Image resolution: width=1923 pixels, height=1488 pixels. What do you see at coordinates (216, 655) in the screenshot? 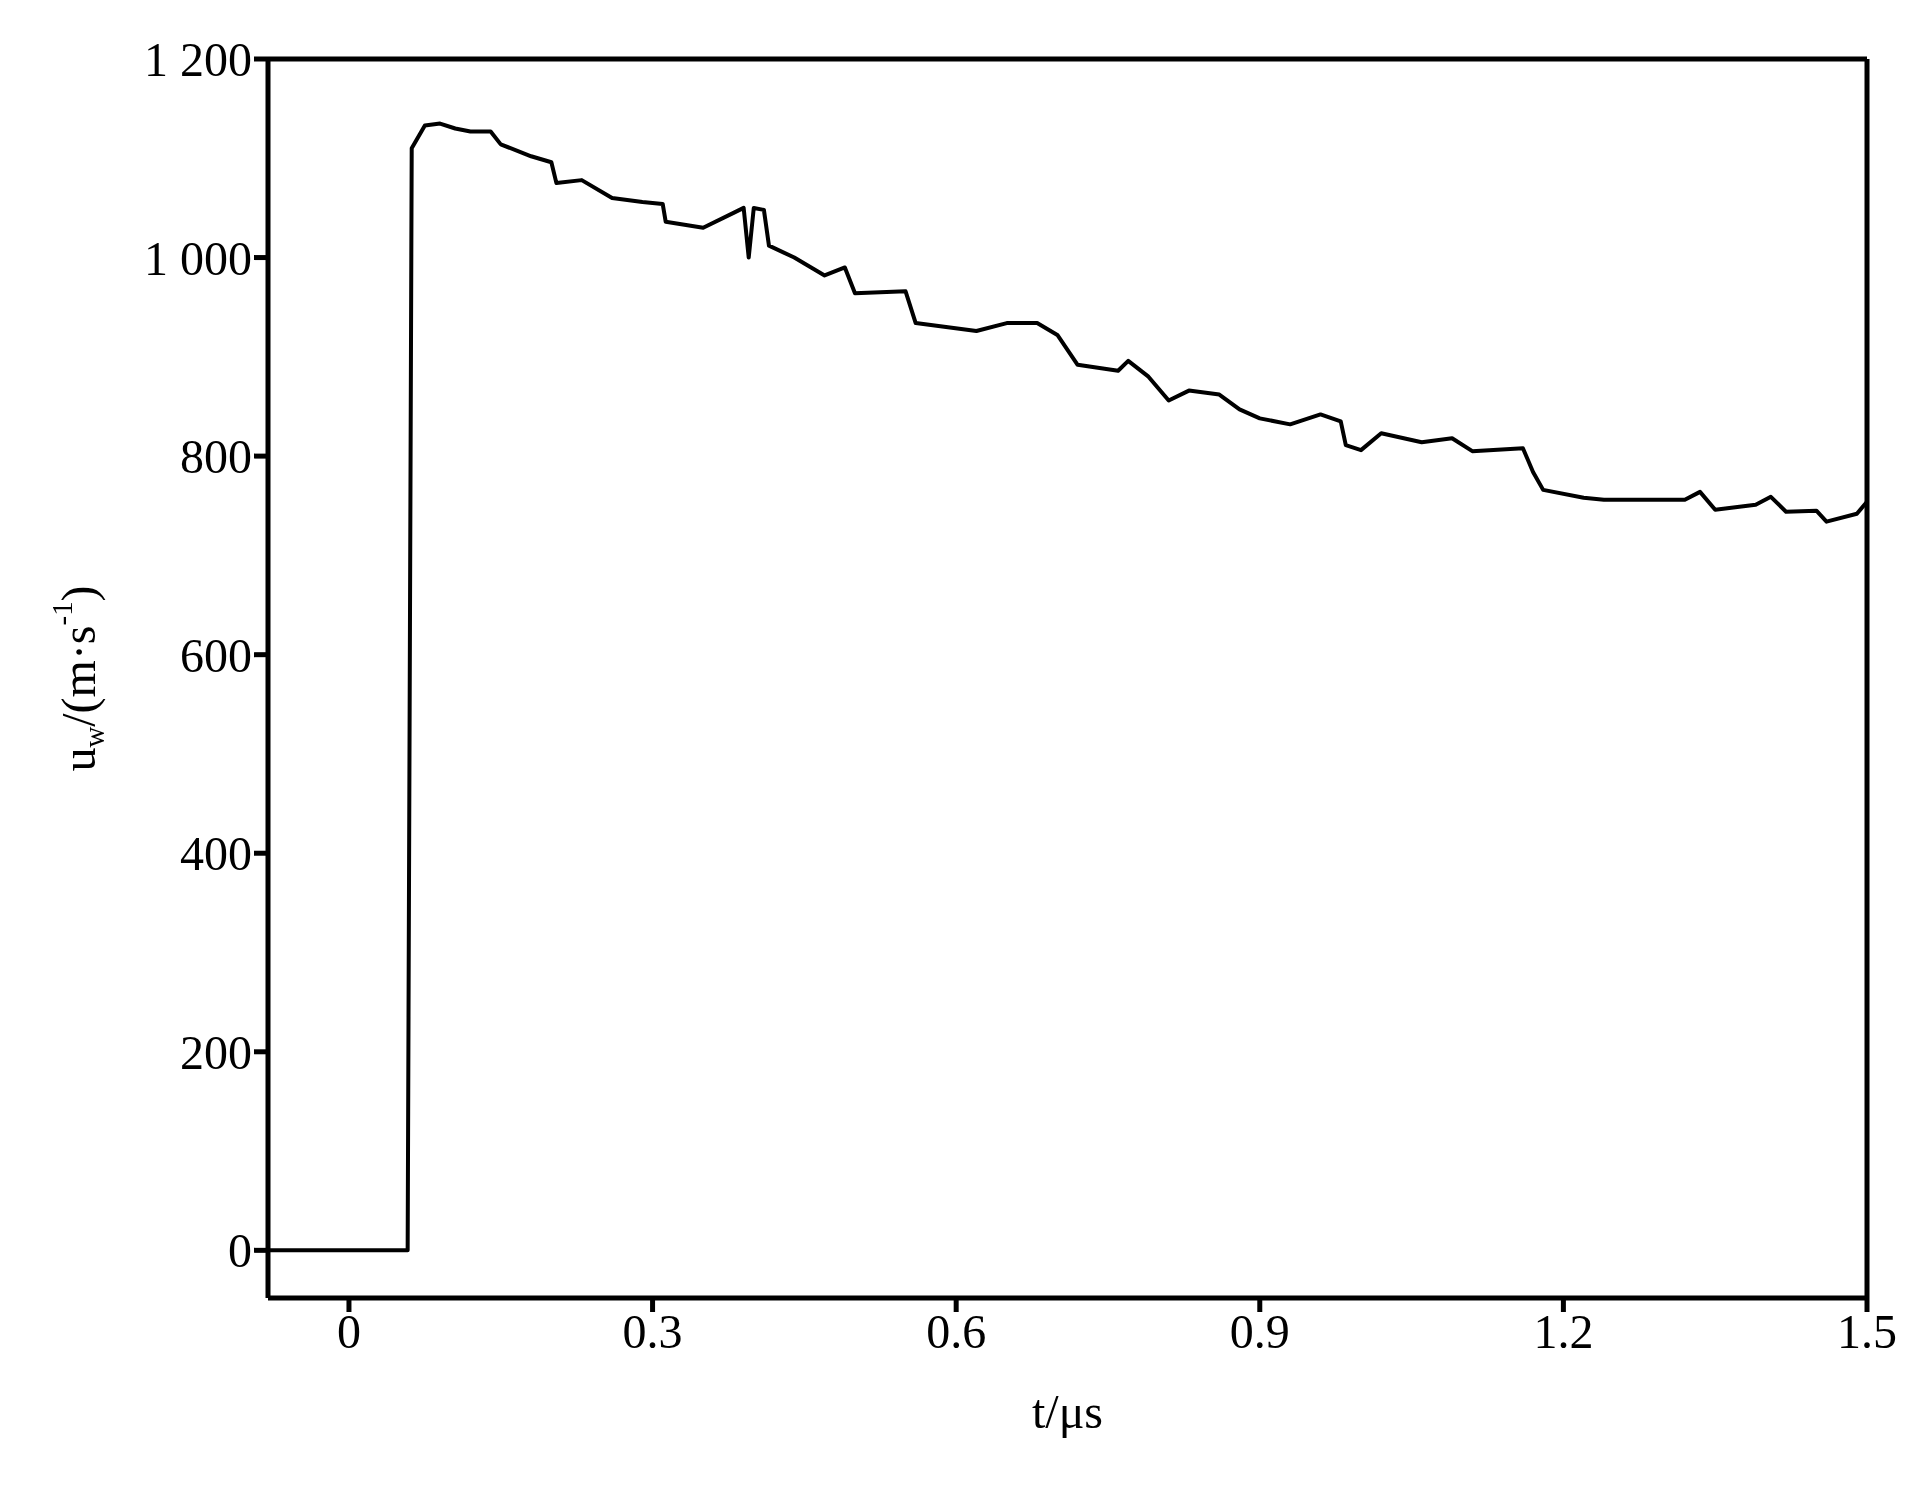
I see `y-tick-label: 600` at bounding box center [216, 655].